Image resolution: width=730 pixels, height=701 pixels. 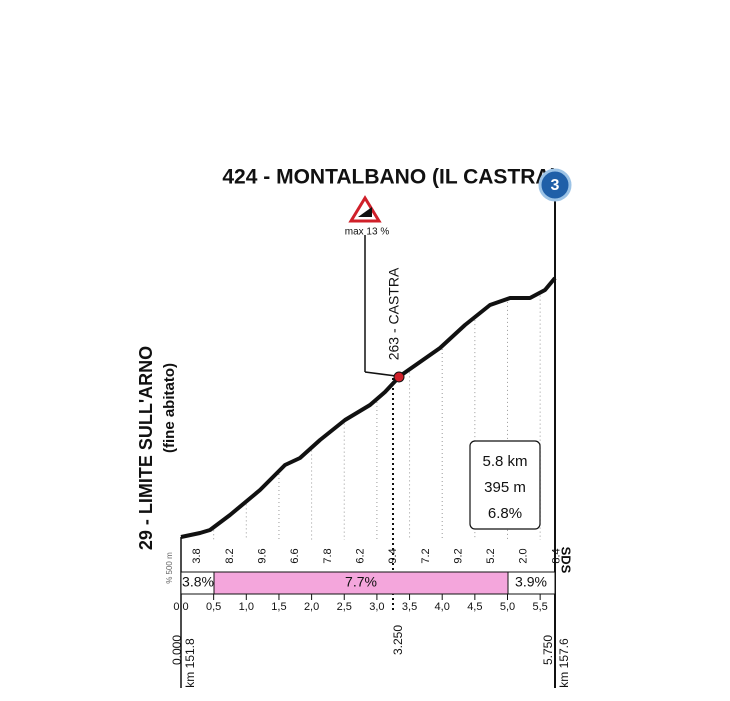 I want to click on km-tick-label: 3,0, so click(x=376, y=607).